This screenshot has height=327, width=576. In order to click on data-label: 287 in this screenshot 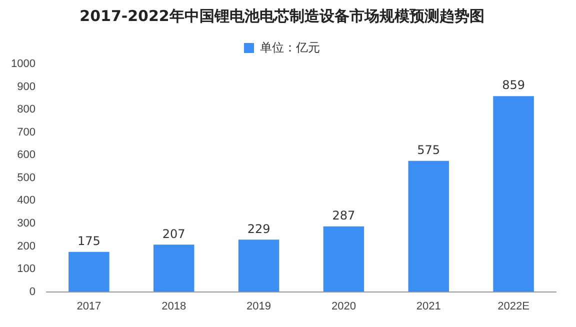, I will do `click(344, 215)`.